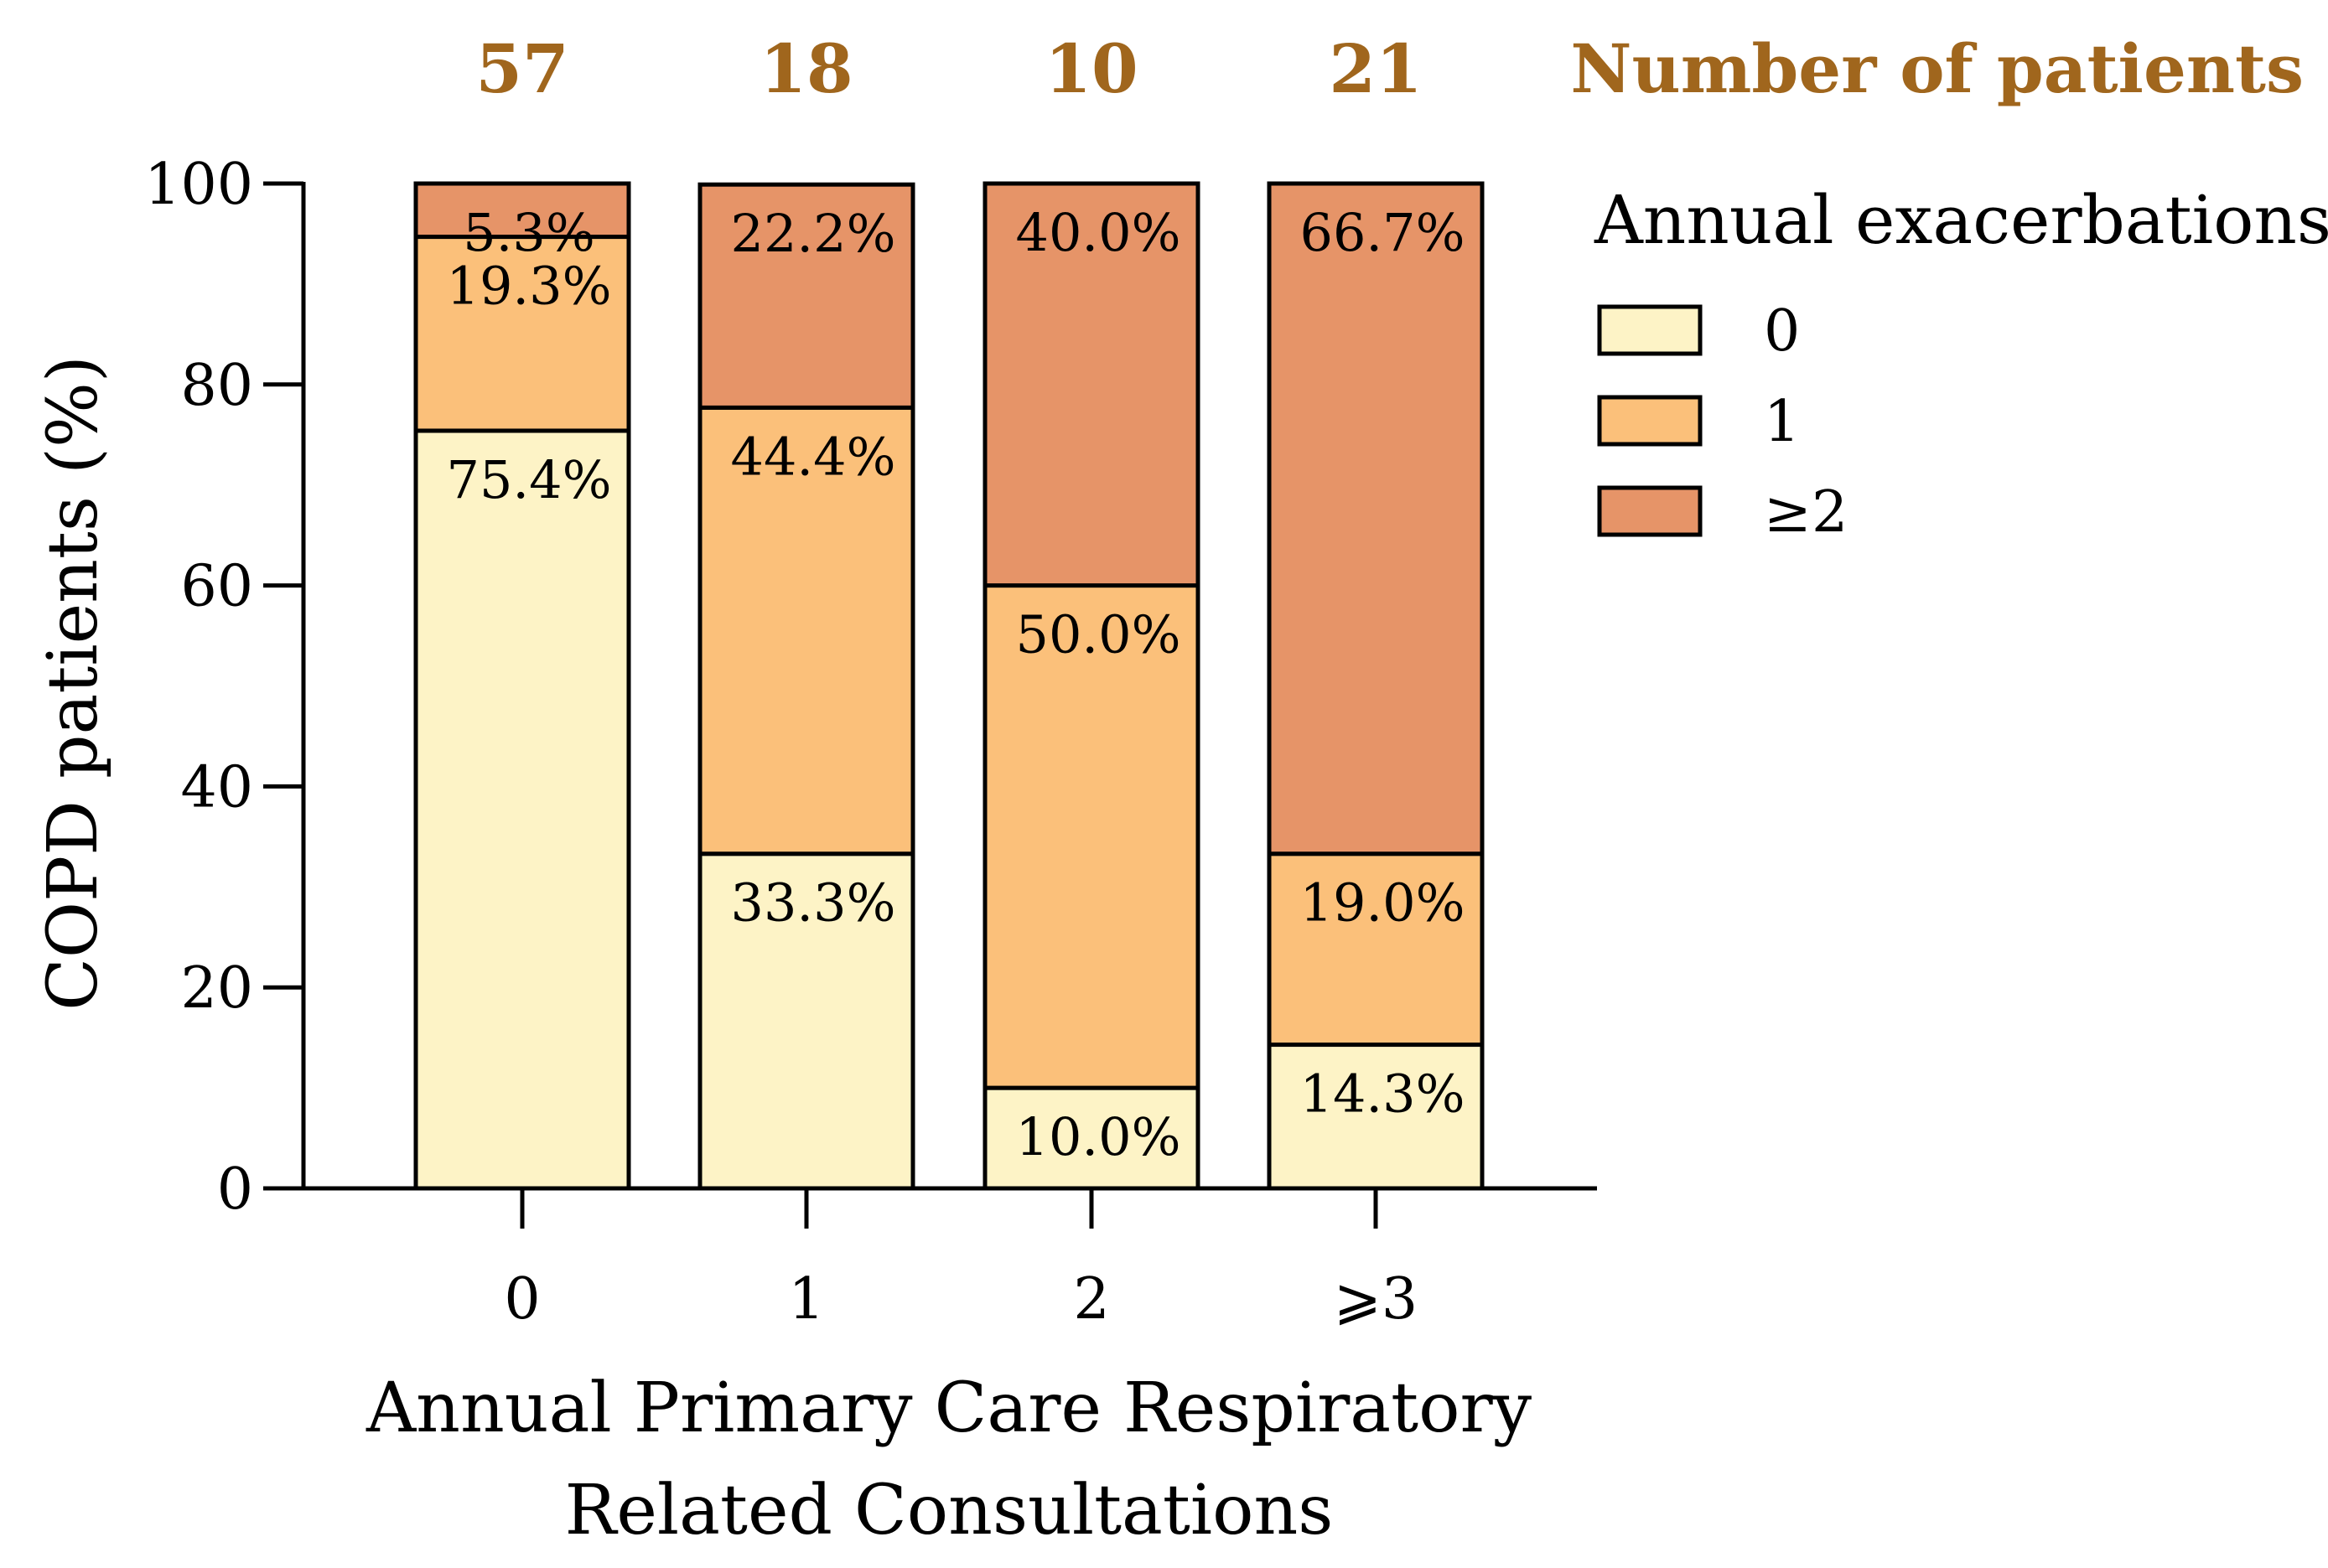  Describe the element at coordinates (1098, 1137) in the screenshot. I see `bar-value-label: 10.0%` at that location.